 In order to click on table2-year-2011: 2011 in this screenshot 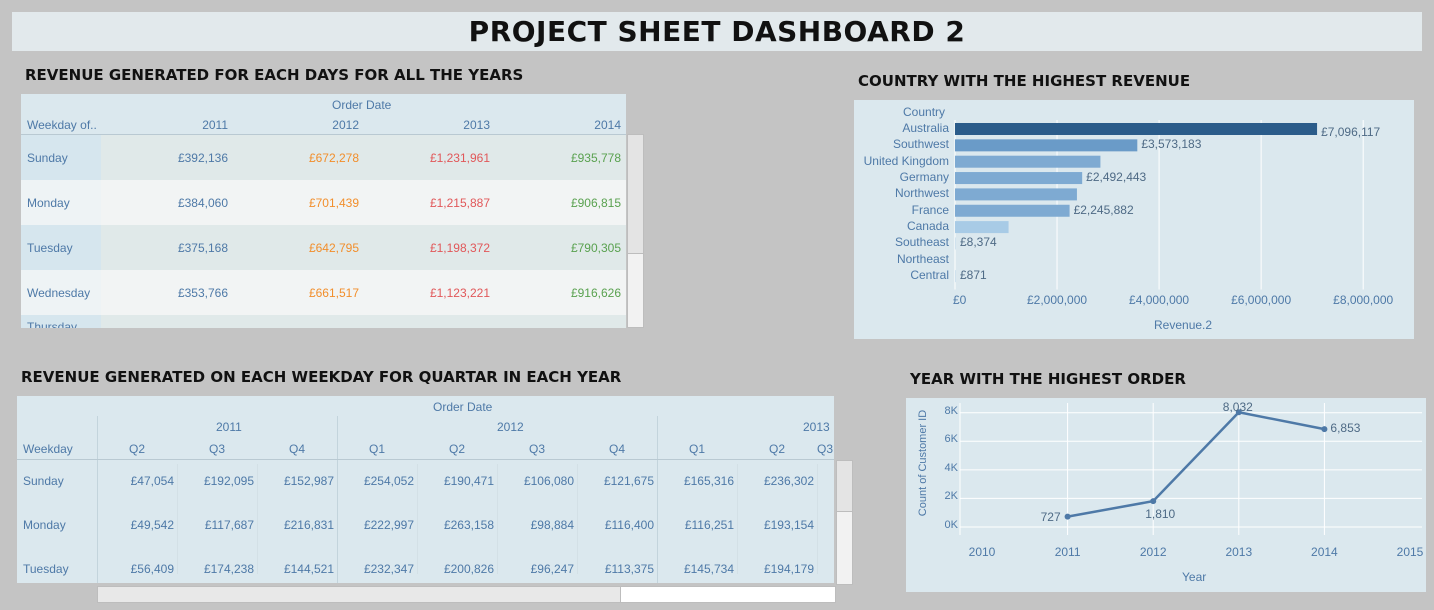, I will do `click(229, 427)`.